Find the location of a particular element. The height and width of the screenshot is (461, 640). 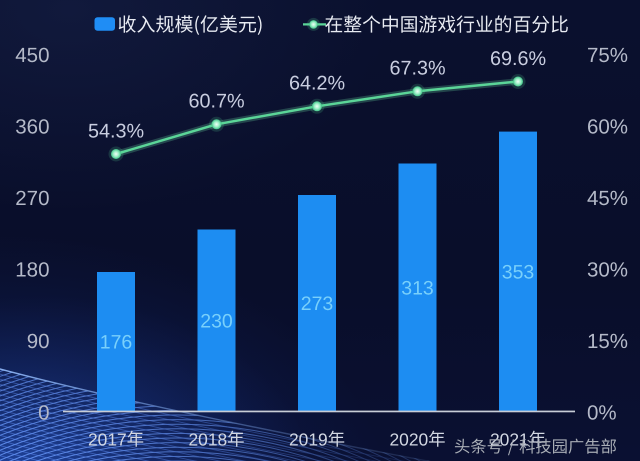

svg-text: 67.3% is located at coordinates (417, 69).